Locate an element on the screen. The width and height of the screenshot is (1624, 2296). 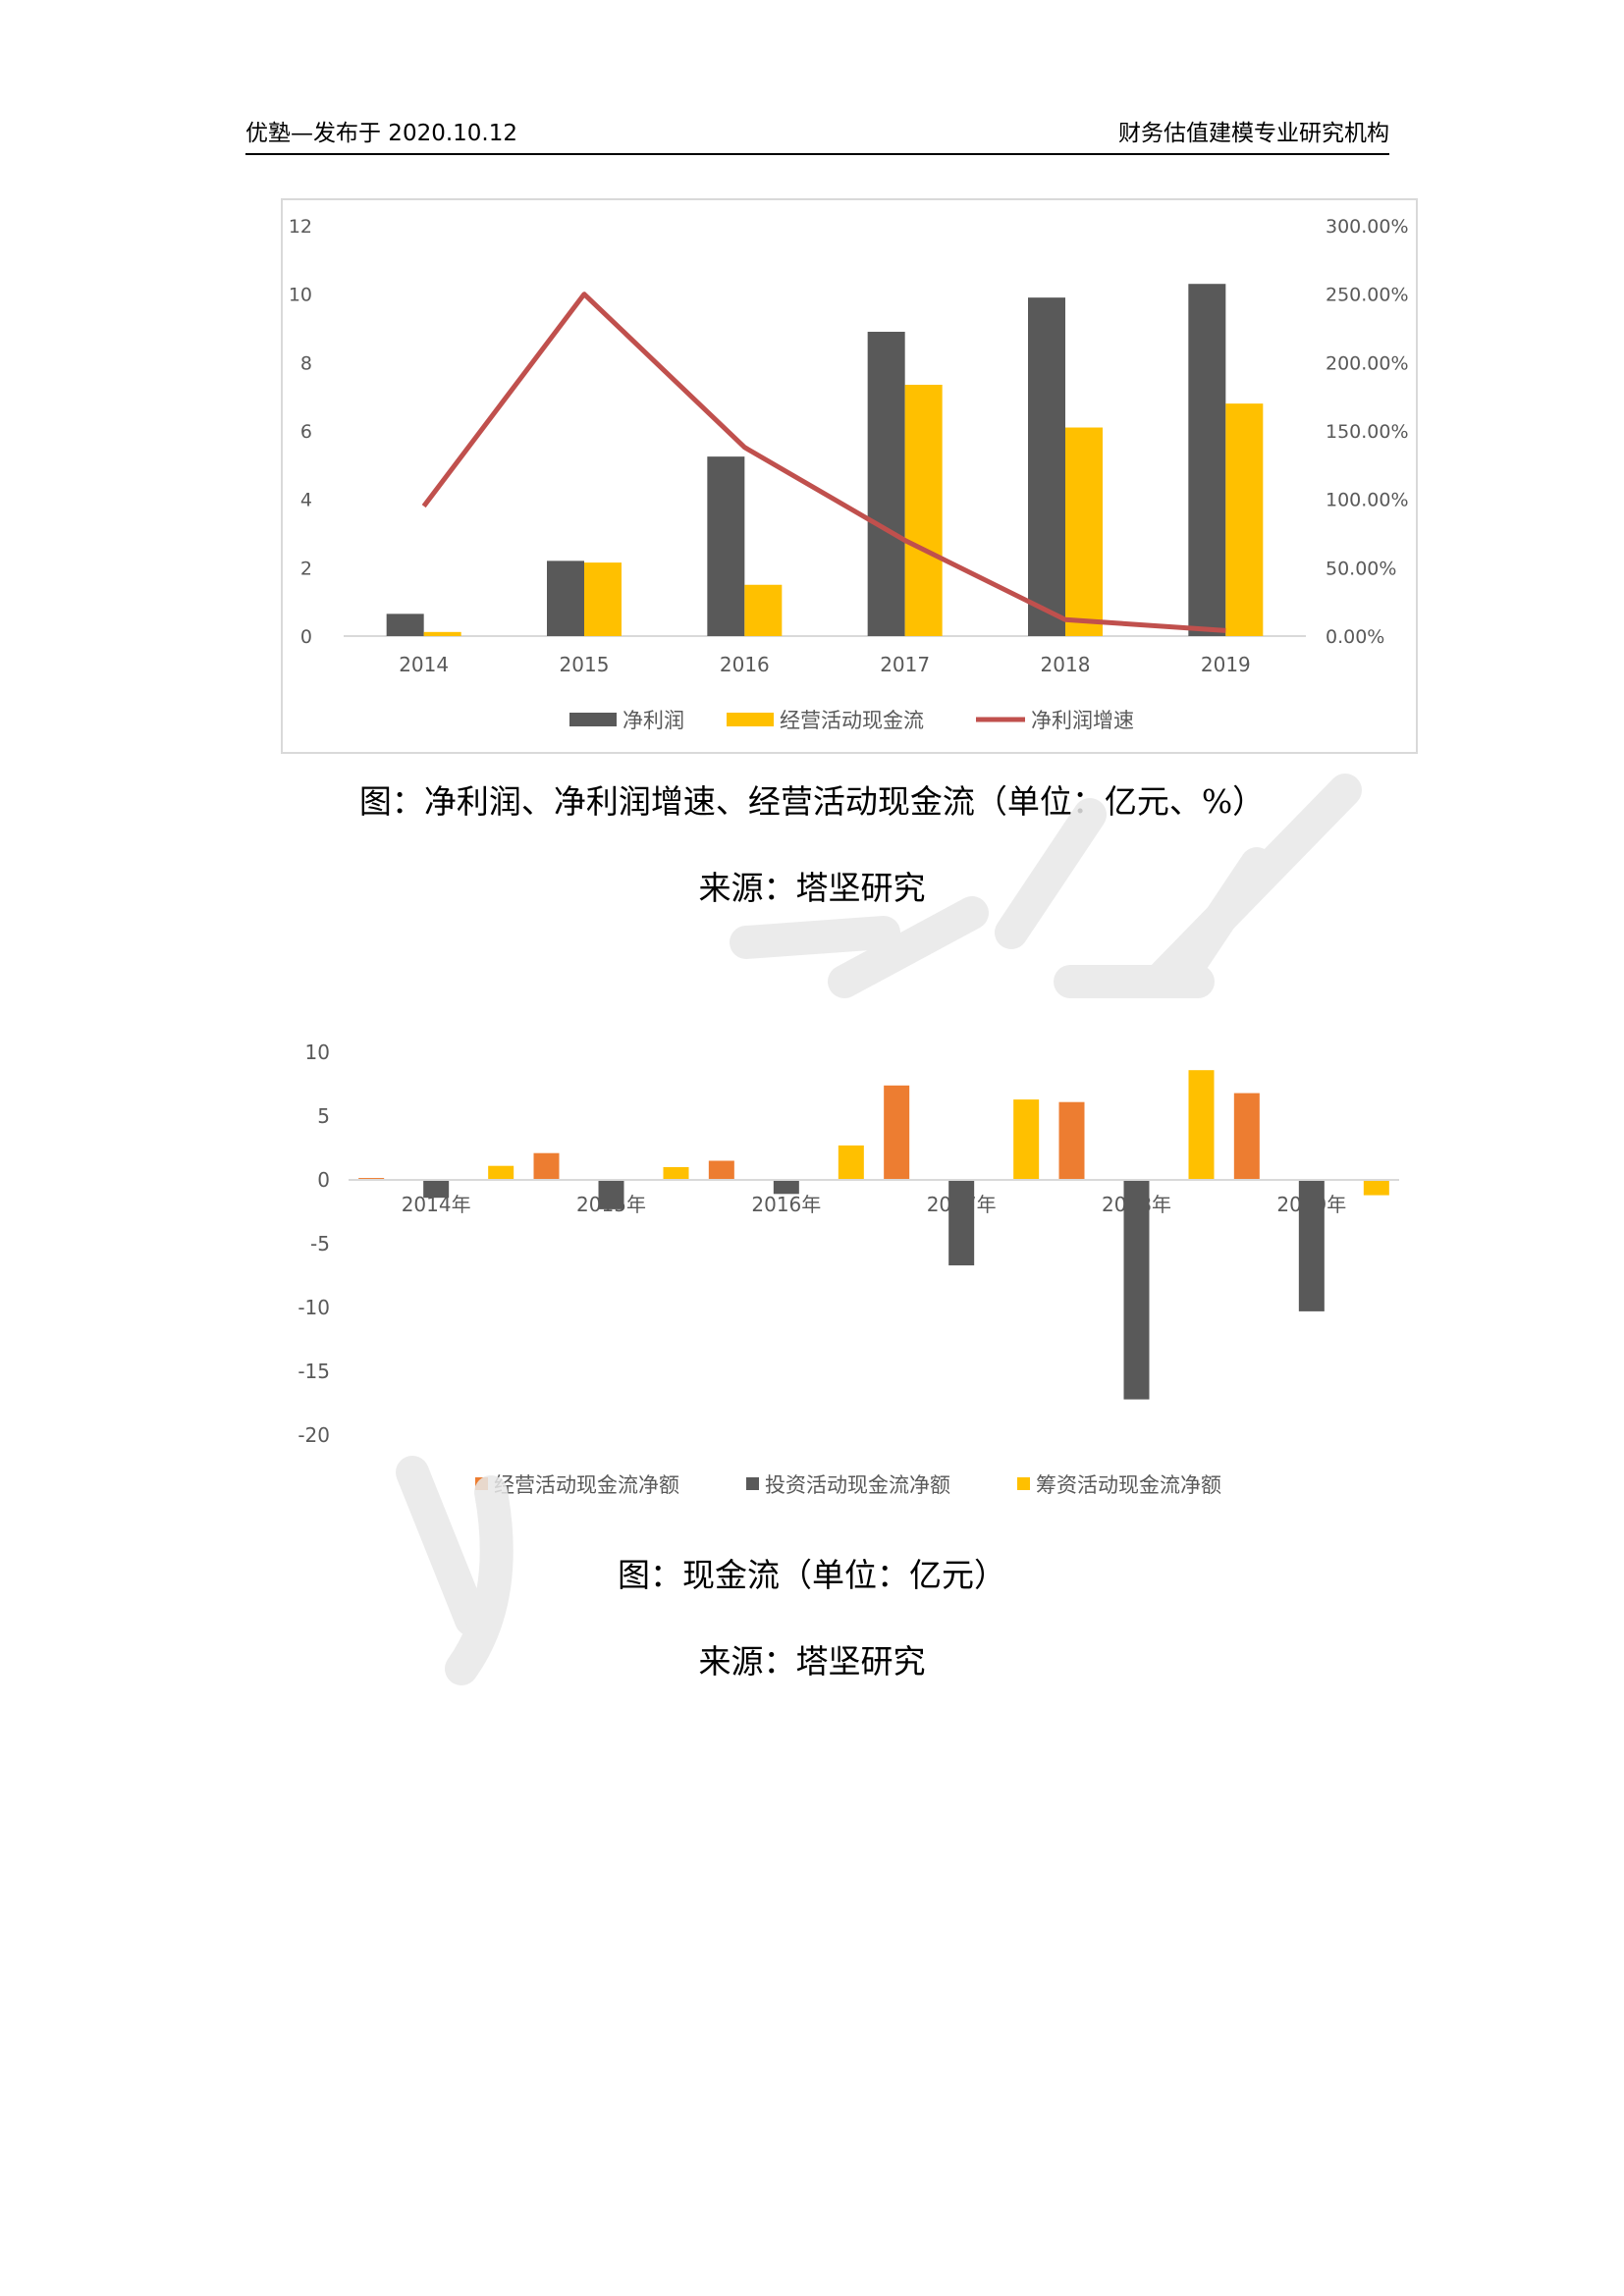
figure2-source: 来源：塔坚研究 is located at coordinates (812, 1661).